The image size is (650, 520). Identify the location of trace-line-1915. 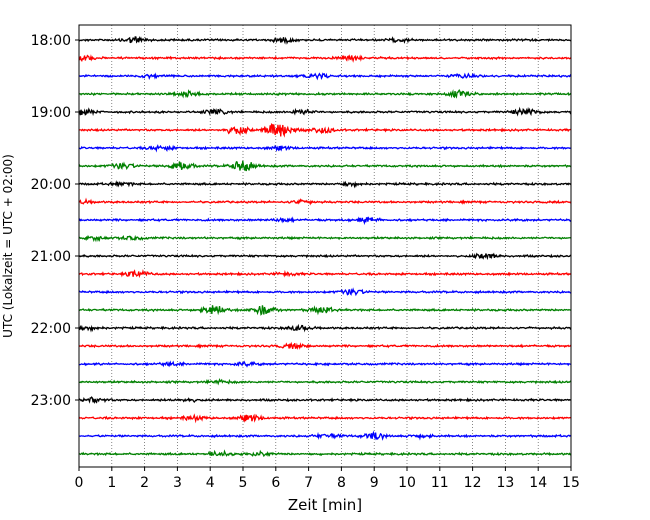
(325, 130).